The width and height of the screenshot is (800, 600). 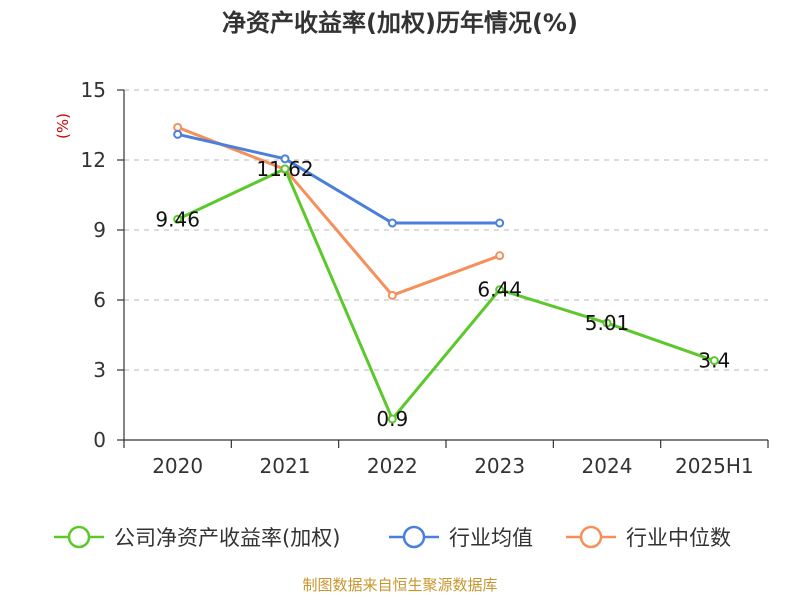 I want to click on legend-label-2: 行业中位数, so click(x=678, y=538).